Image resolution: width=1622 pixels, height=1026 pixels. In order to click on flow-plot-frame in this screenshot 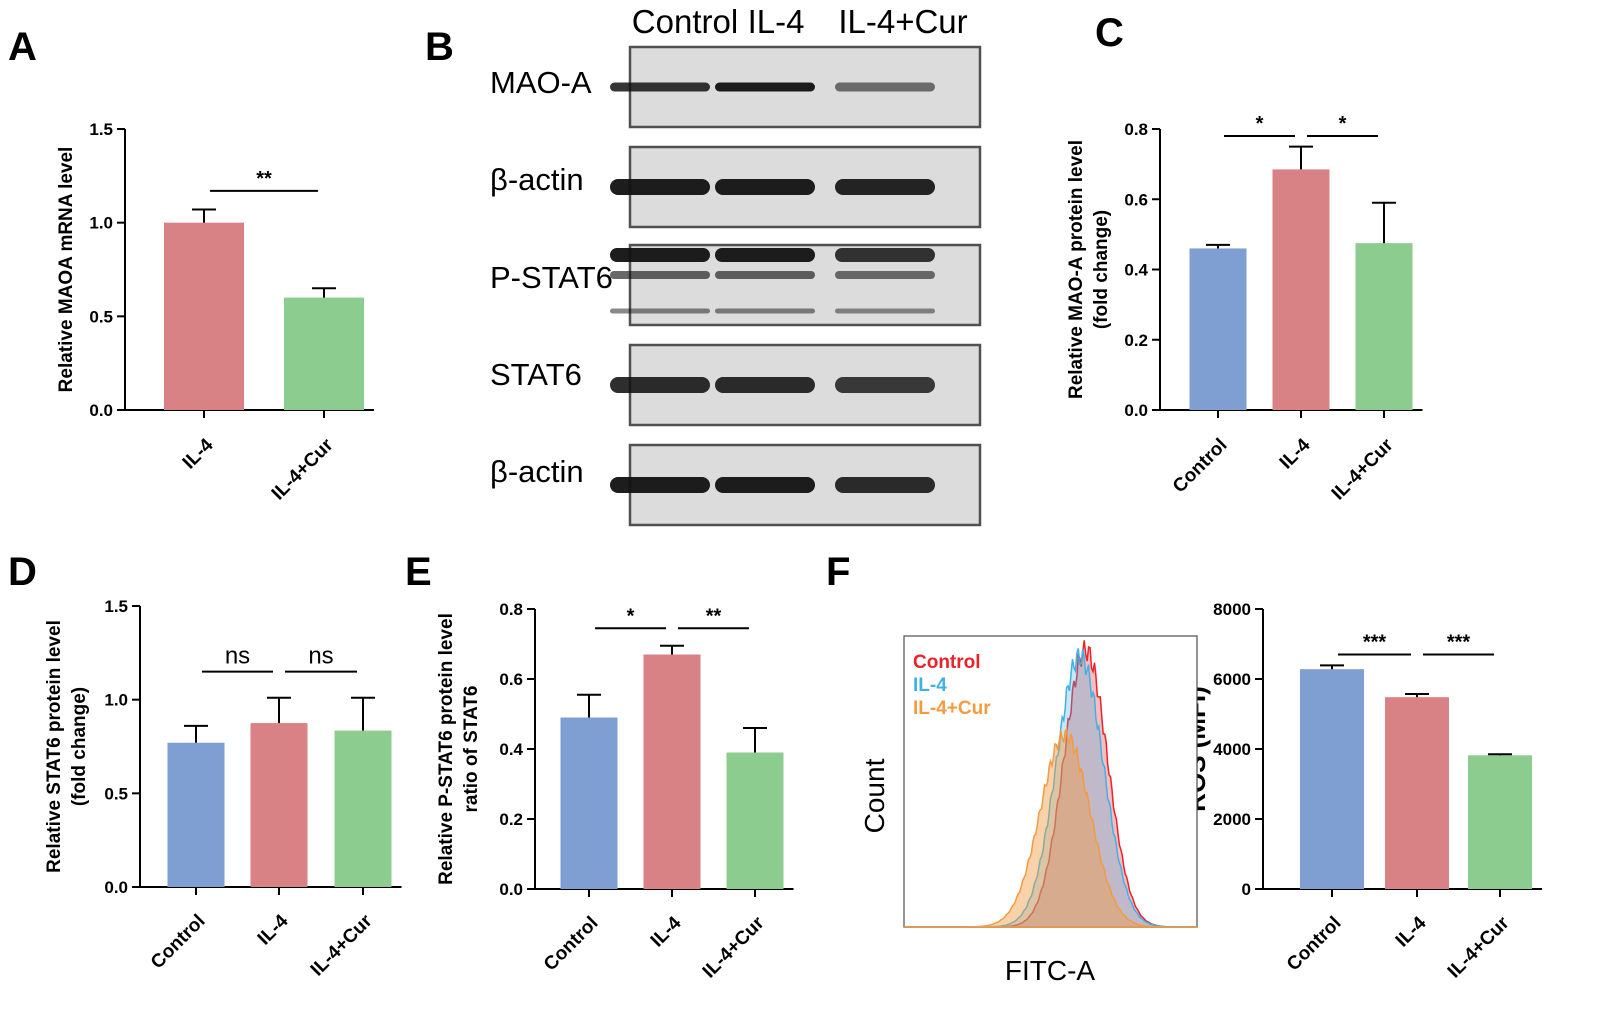, I will do `click(1050, 781)`.